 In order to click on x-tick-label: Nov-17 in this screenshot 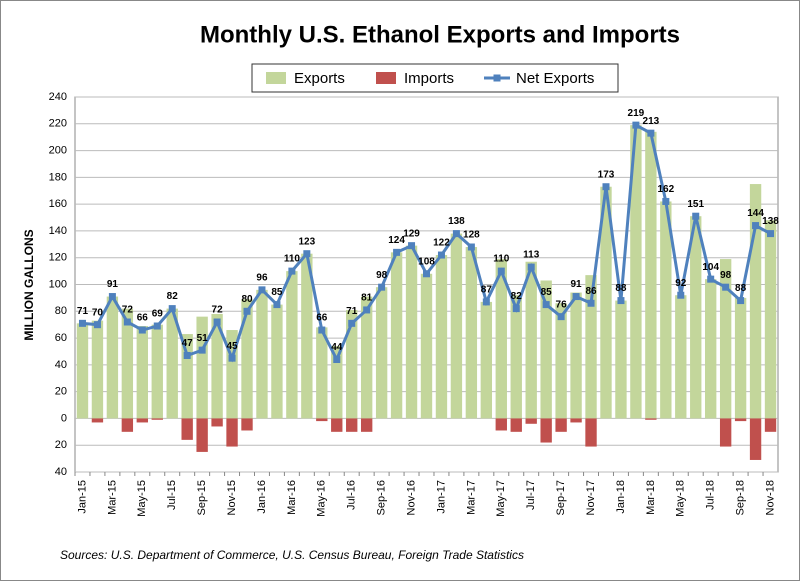, I will do `click(591, 497)`.